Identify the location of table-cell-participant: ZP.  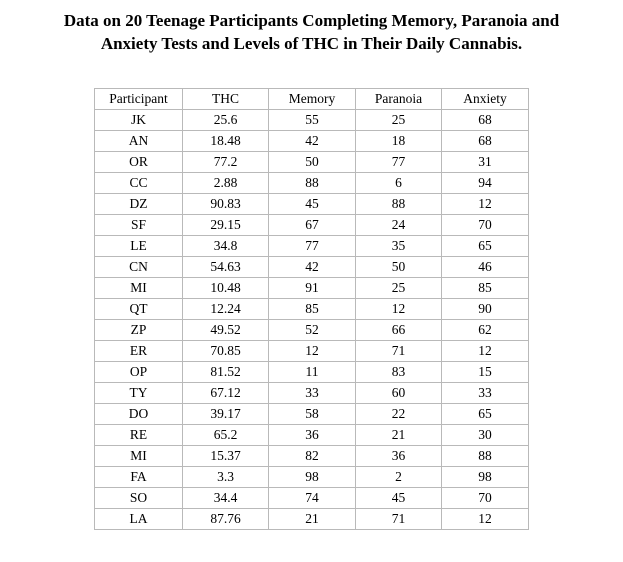
(138, 330).